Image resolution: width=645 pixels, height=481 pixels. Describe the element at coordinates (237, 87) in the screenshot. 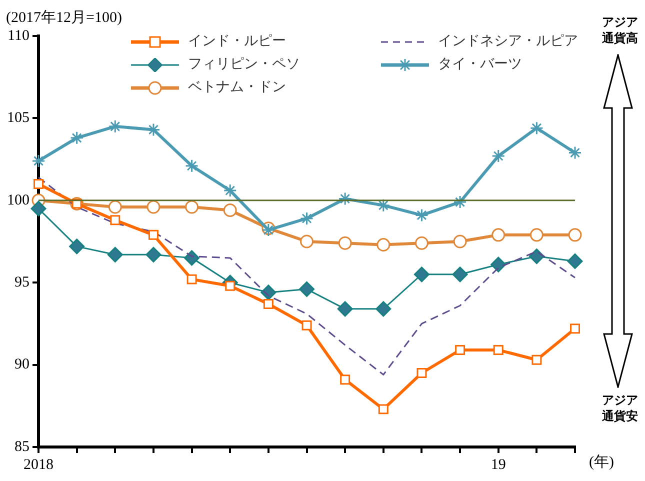

I see `legend-label: ベトナム・ドン` at that location.